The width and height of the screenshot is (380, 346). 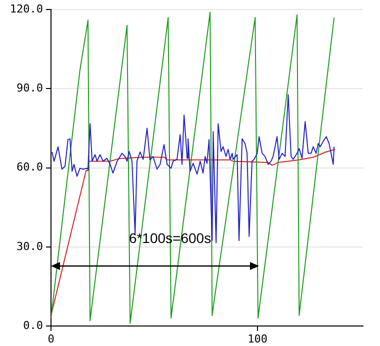 I want to click on y-tick-label: 90.0, so click(x=29, y=88).